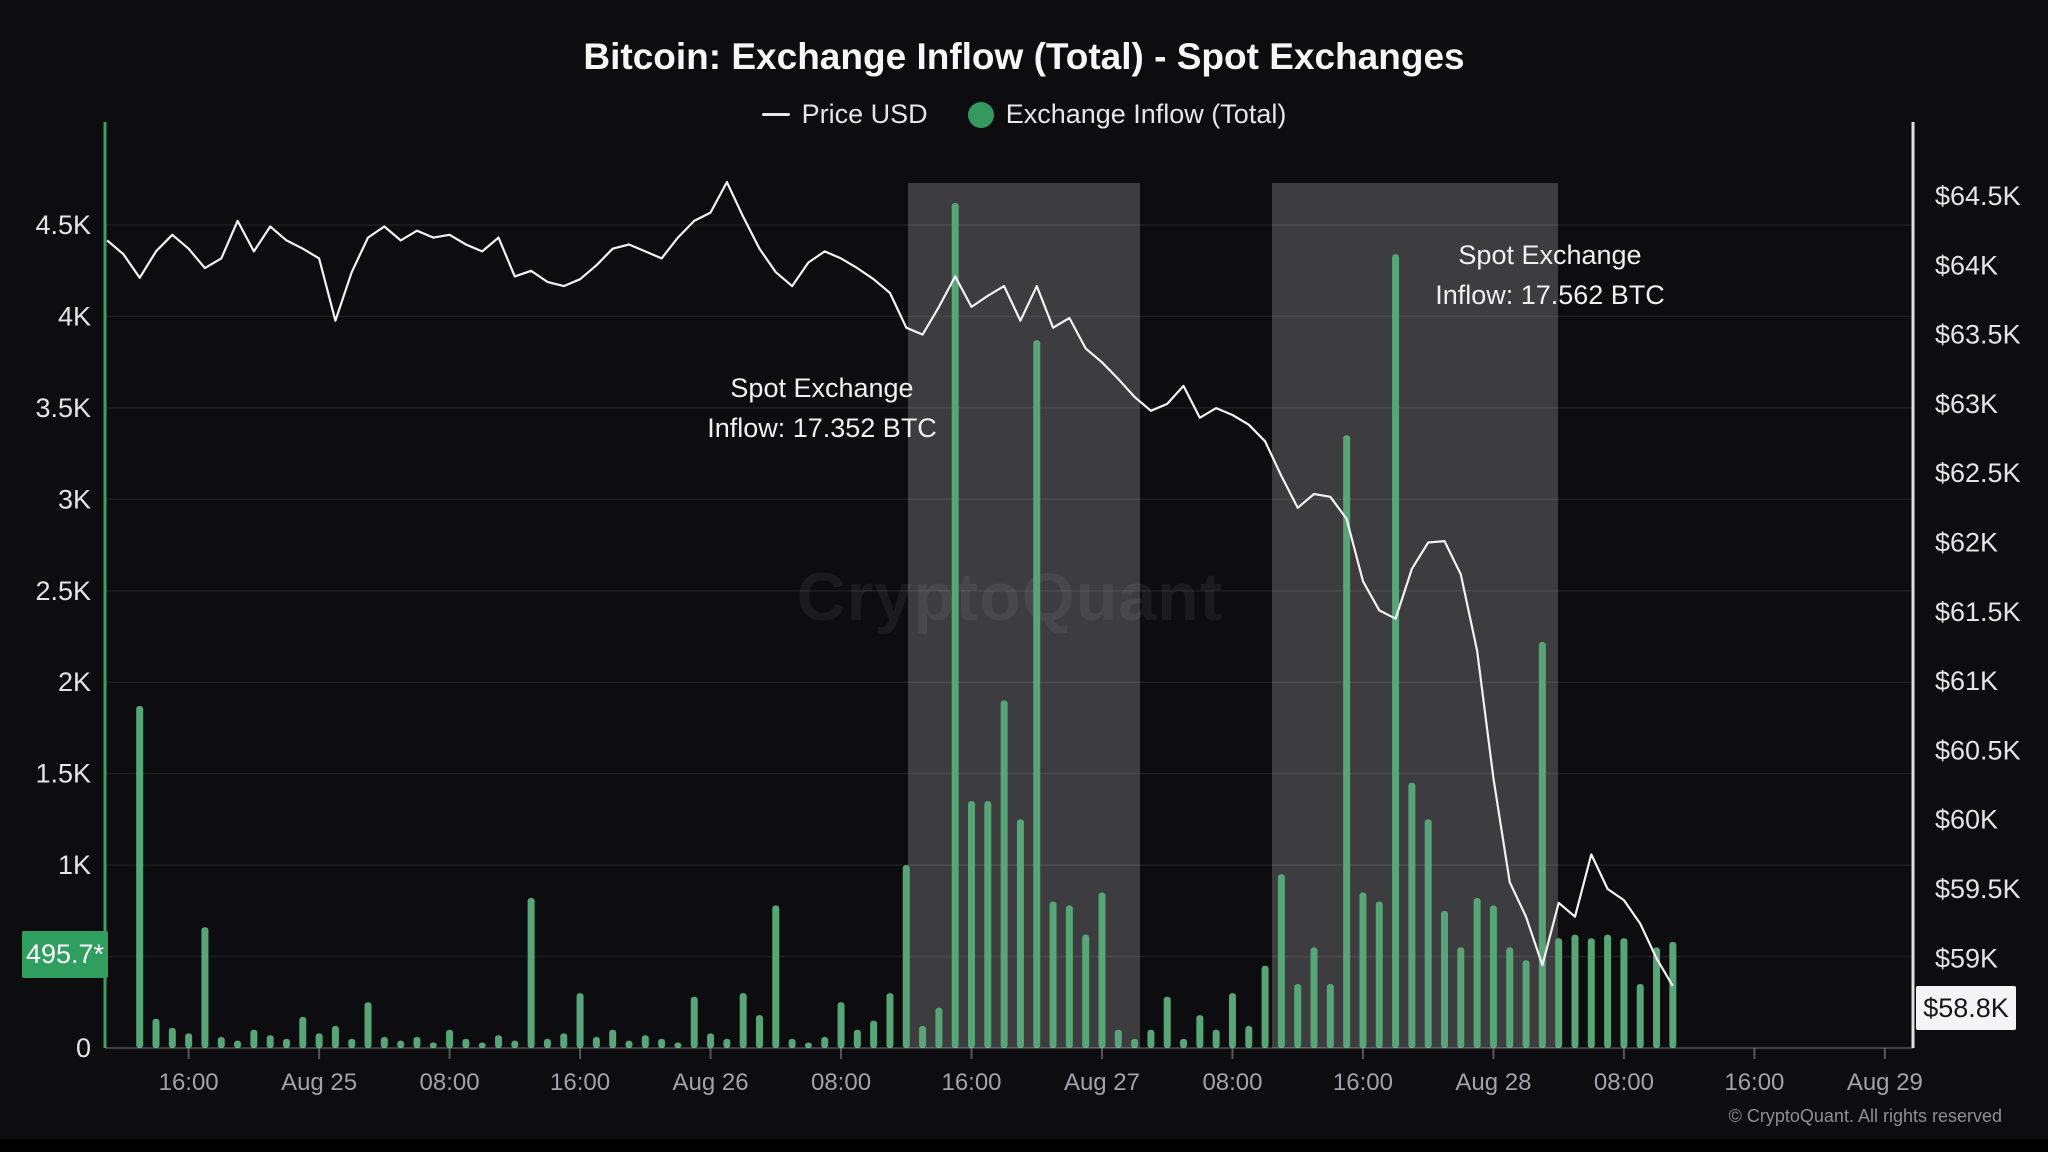 This screenshot has width=2048, height=1152. What do you see at coordinates (1126, 114) in the screenshot?
I see `legend-item-inflow: Exchange Inflow (Total)` at bounding box center [1126, 114].